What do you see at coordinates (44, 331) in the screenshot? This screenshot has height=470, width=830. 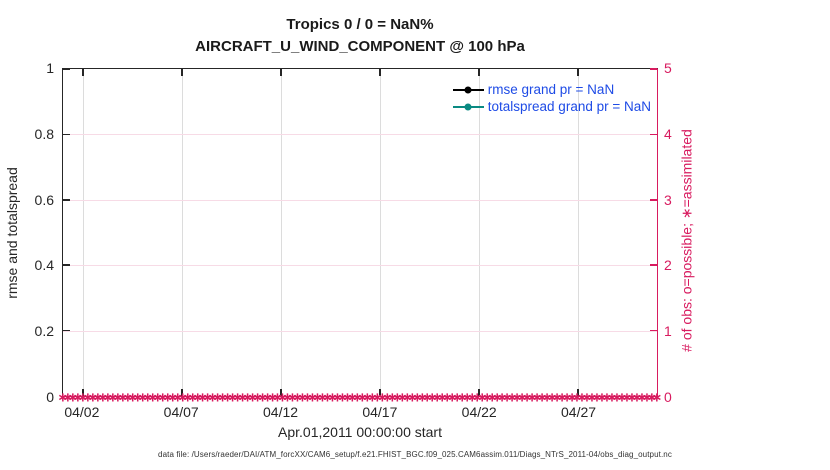 I see `left-y-tick-label: 0.2` at bounding box center [44, 331].